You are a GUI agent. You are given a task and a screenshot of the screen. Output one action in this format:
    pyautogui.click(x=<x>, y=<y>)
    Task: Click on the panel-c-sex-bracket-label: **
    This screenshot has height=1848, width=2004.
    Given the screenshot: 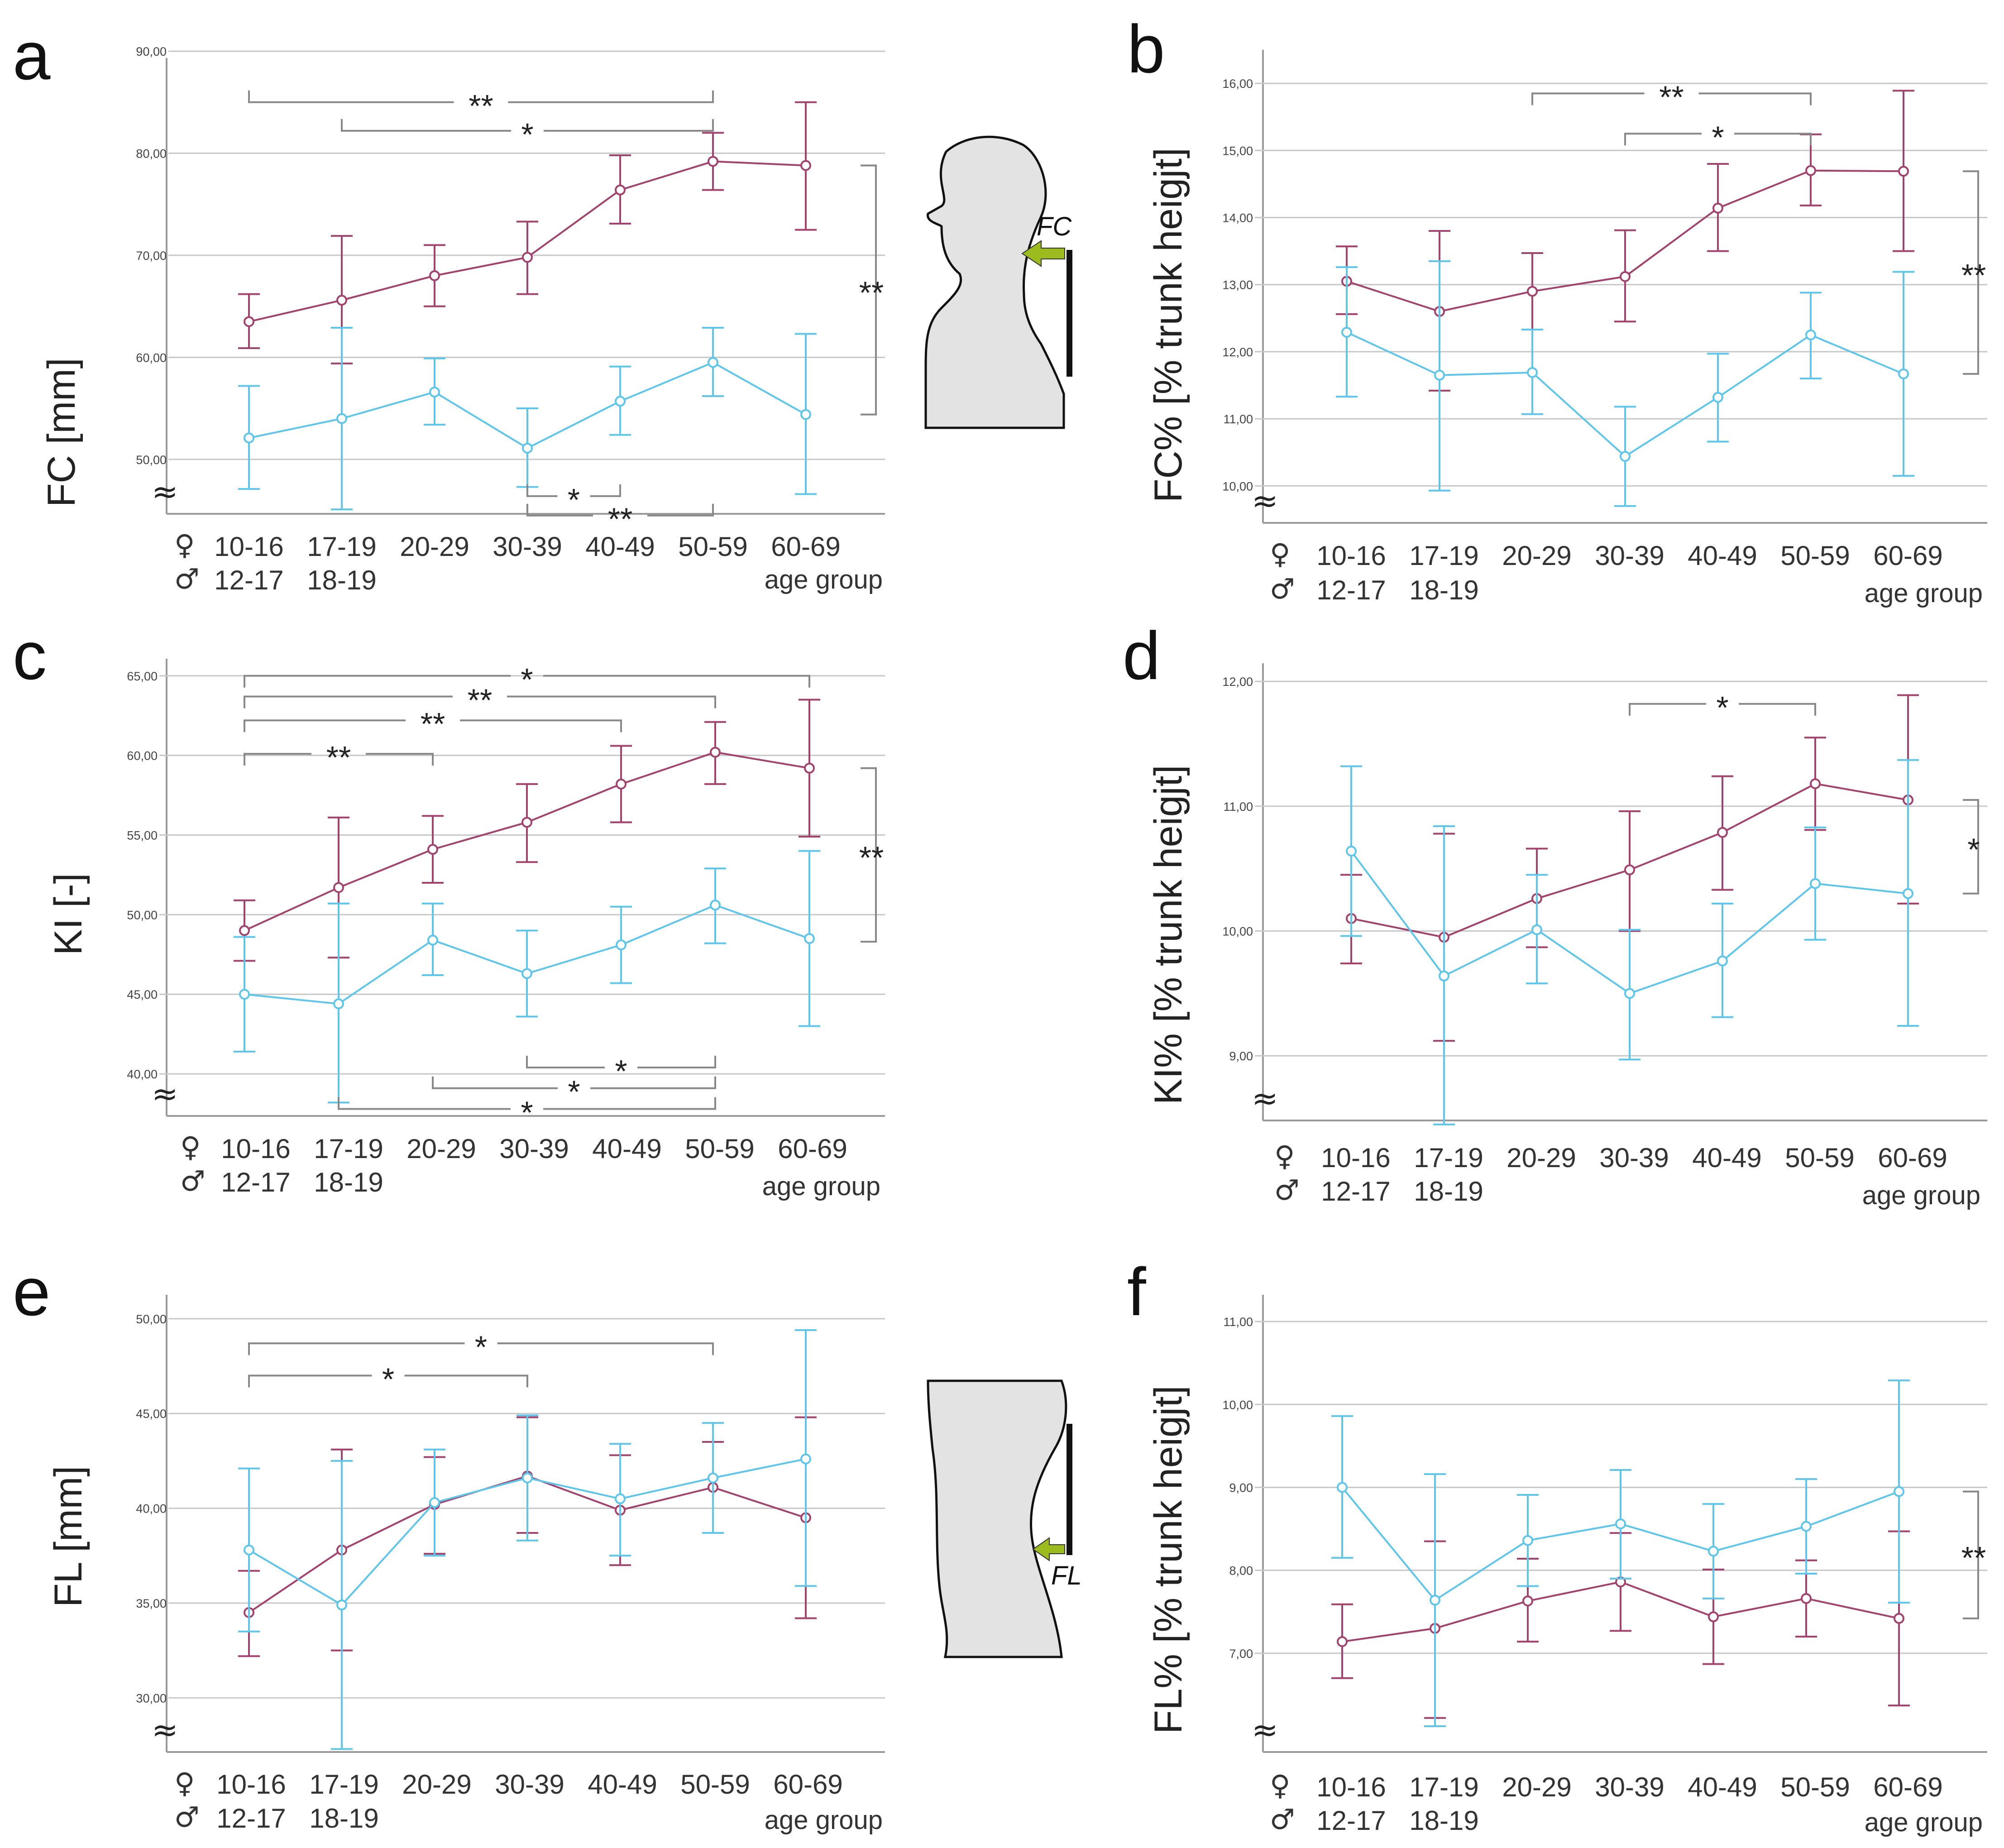 What is the action you would take?
    pyautogui.click(x=871, y=857)
    